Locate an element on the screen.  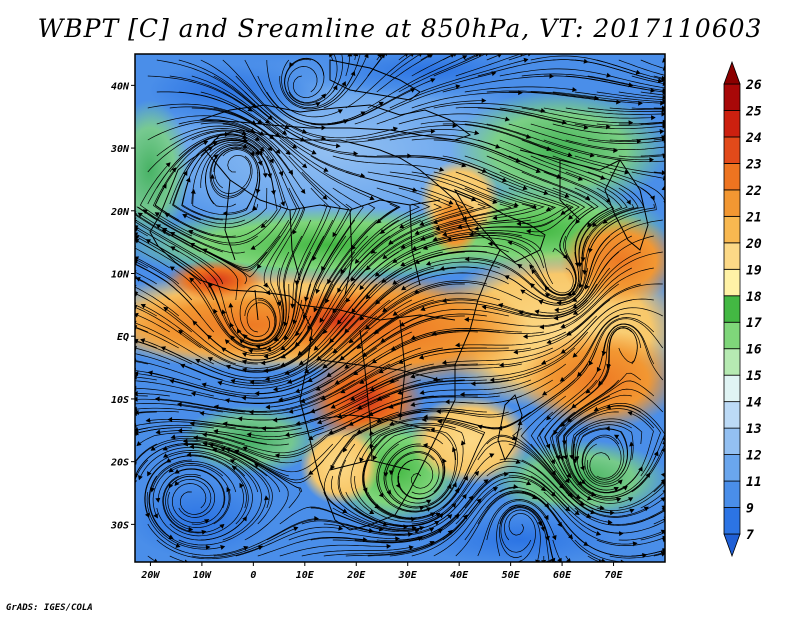
lat-tick-label: 30S is located at coordinates (119, 525).